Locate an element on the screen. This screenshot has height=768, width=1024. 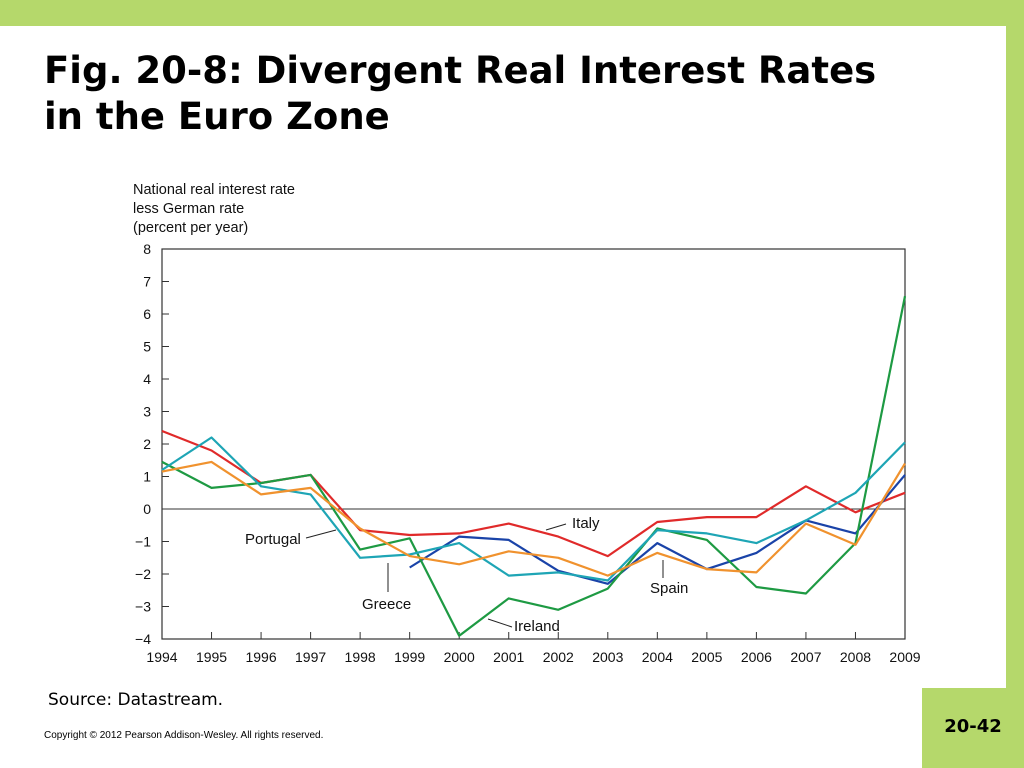
y-tick-label: 0 is located at coordinates (147, 509).